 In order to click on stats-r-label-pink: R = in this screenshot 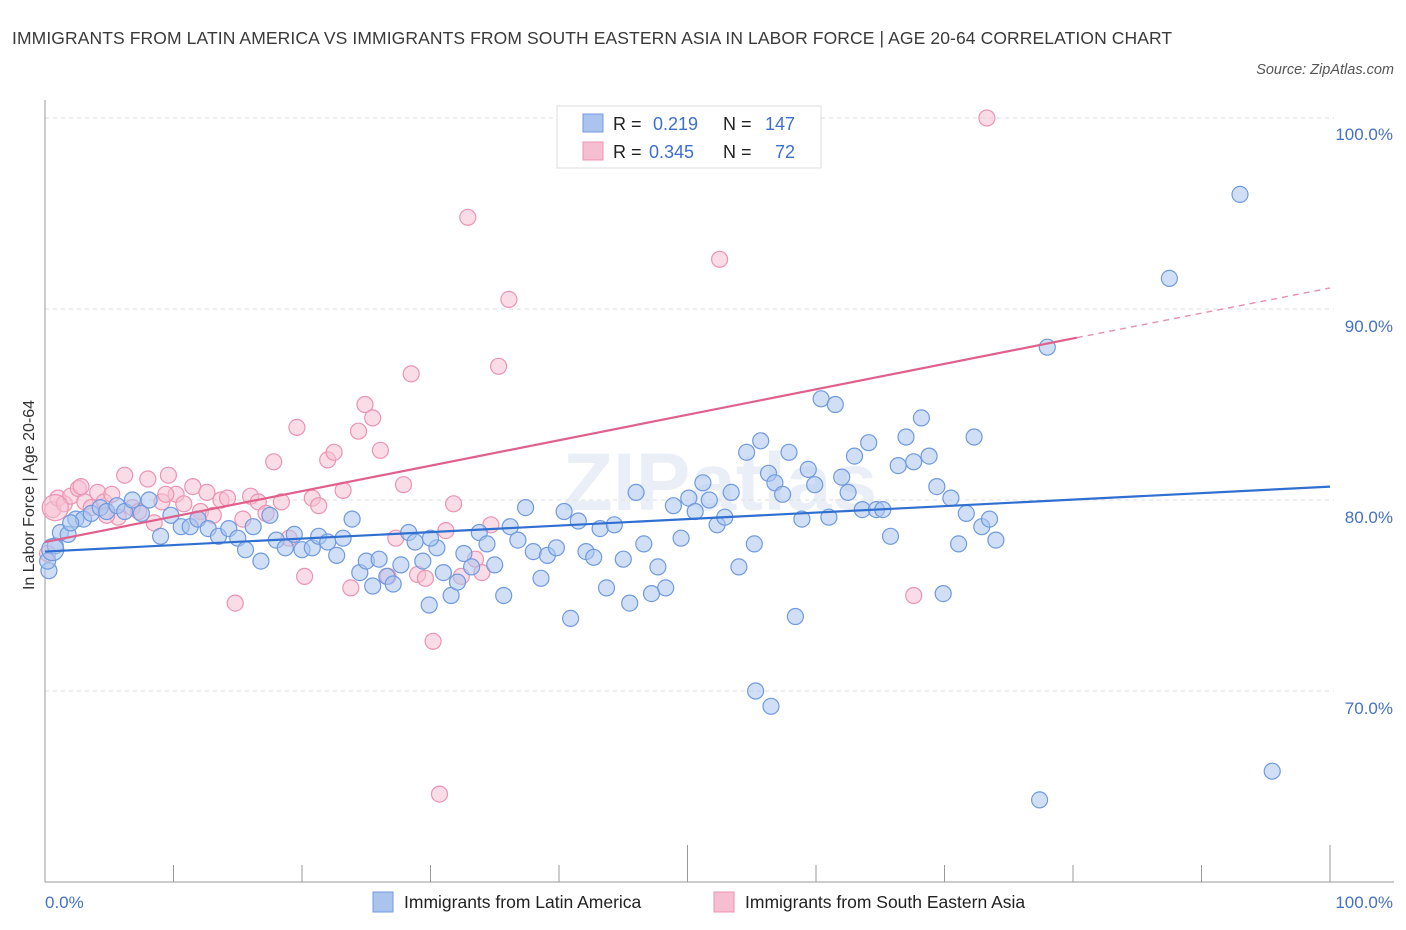, I will do `click(627, 152)`.